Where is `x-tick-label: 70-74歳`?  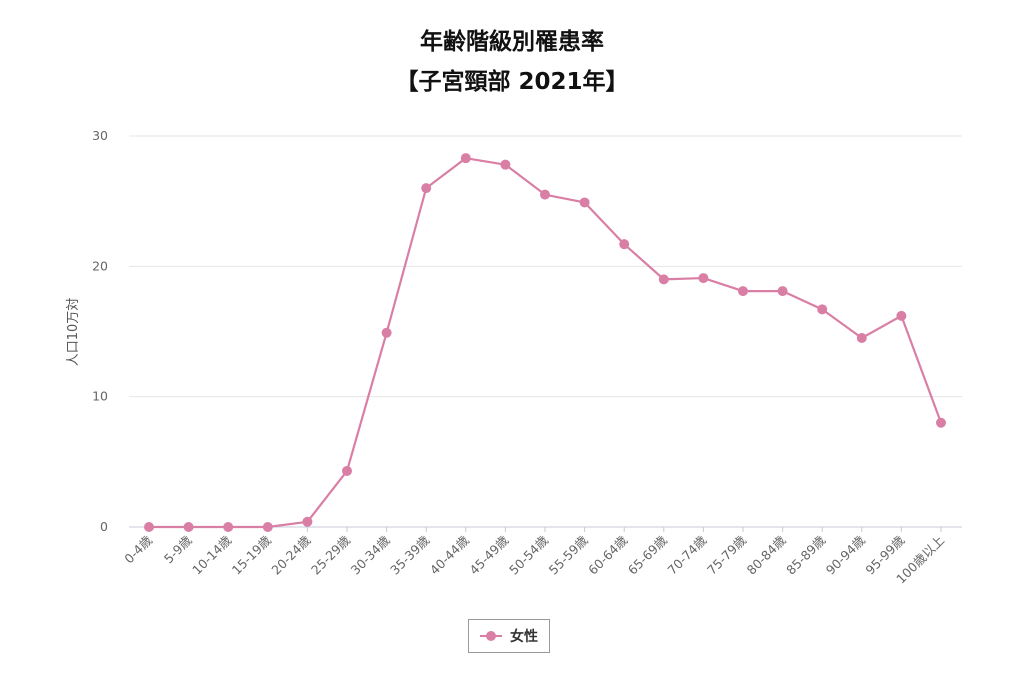
x-tick-label: 70-74歳 is located at coordinates (686, 554).